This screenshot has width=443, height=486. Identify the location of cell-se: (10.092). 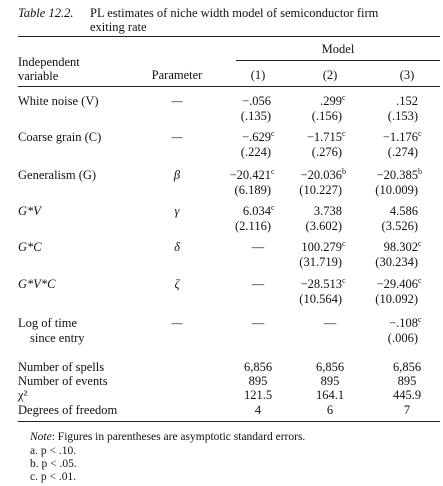
(396, 299).